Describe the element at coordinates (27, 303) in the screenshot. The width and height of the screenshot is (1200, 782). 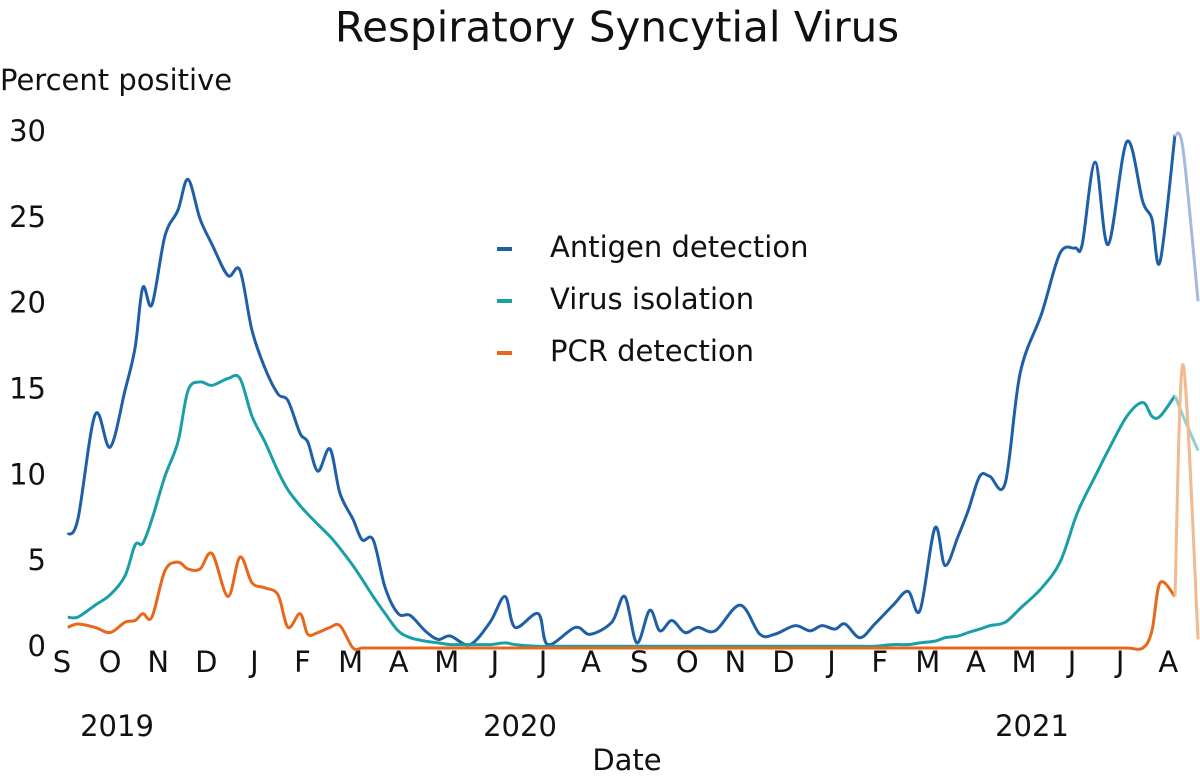
I see `y-tick-label: 20` at that location.